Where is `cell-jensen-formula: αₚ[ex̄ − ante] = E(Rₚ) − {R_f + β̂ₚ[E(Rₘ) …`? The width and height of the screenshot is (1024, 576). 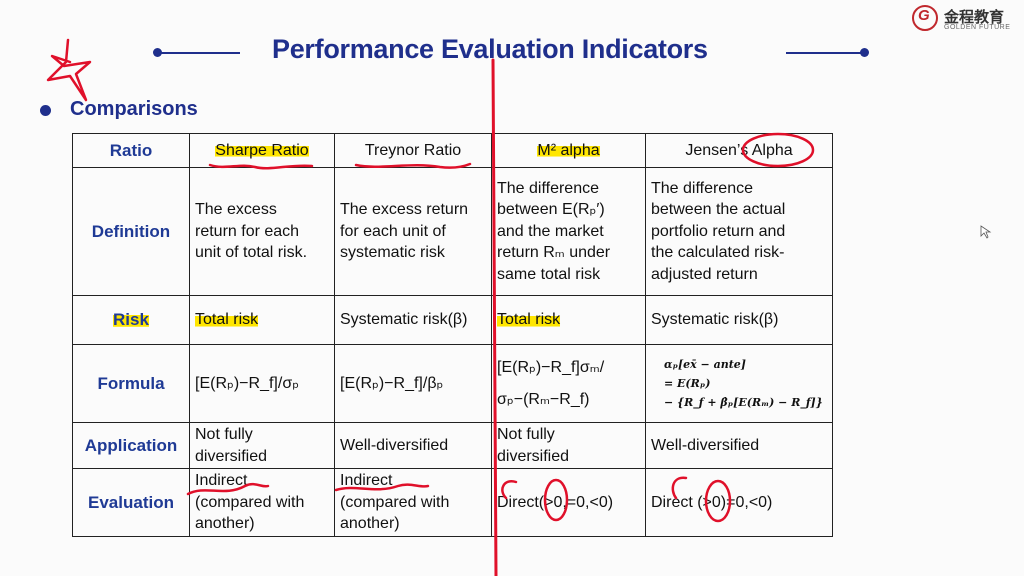 cell-jensen-formula: αₚ[ex̄ − ante] = E(Rₚ) − {R_f + β̂ₚ[E(Rₘ) … is located at coordinates (739, 383).